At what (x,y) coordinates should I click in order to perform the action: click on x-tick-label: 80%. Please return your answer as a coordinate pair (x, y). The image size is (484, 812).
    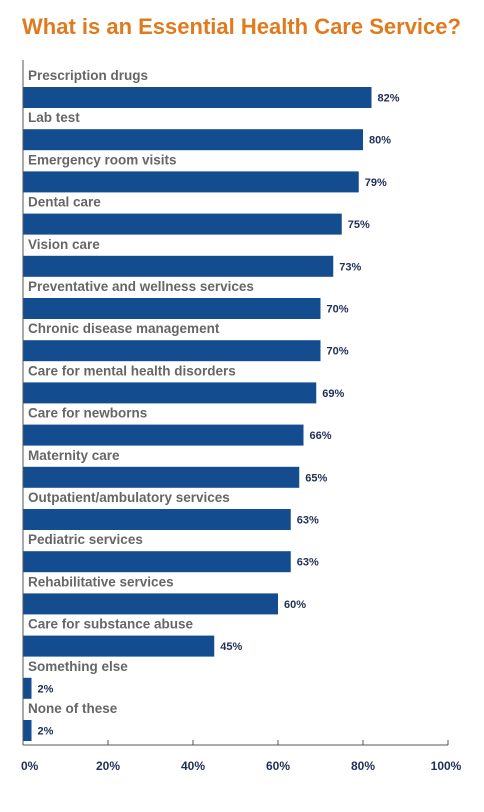
    Looking at the image, I should click on (363, 766).